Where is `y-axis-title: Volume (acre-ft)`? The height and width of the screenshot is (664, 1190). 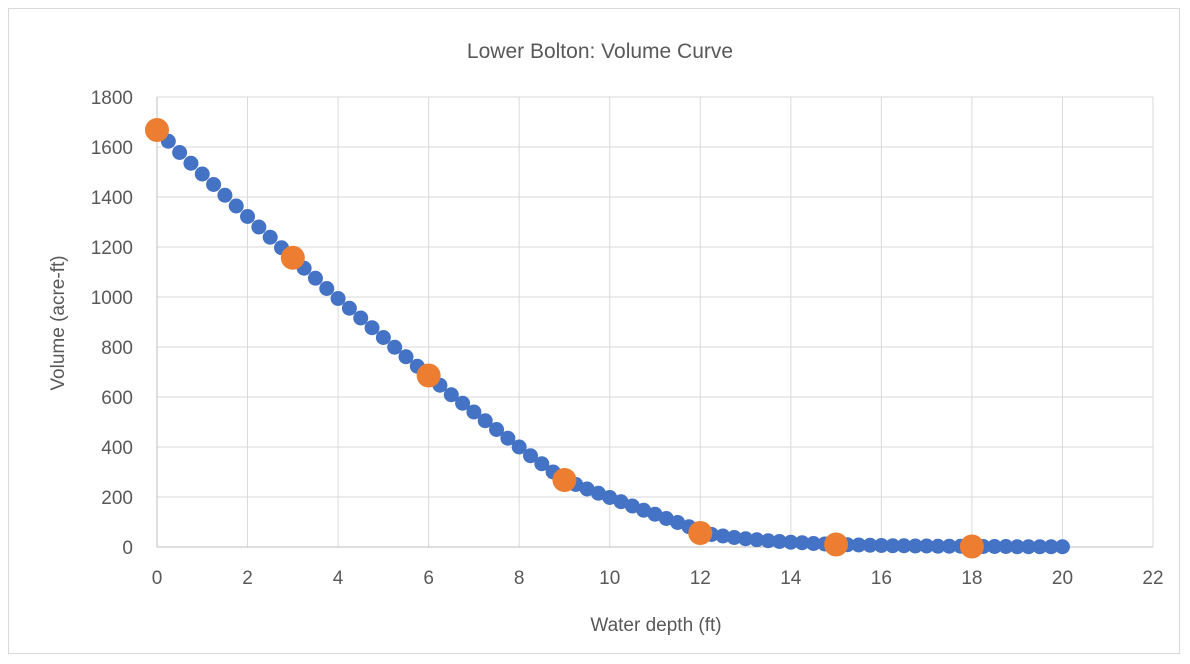 y-axis-title: Volume (acre-ft) is located at coordinates (58, 322).